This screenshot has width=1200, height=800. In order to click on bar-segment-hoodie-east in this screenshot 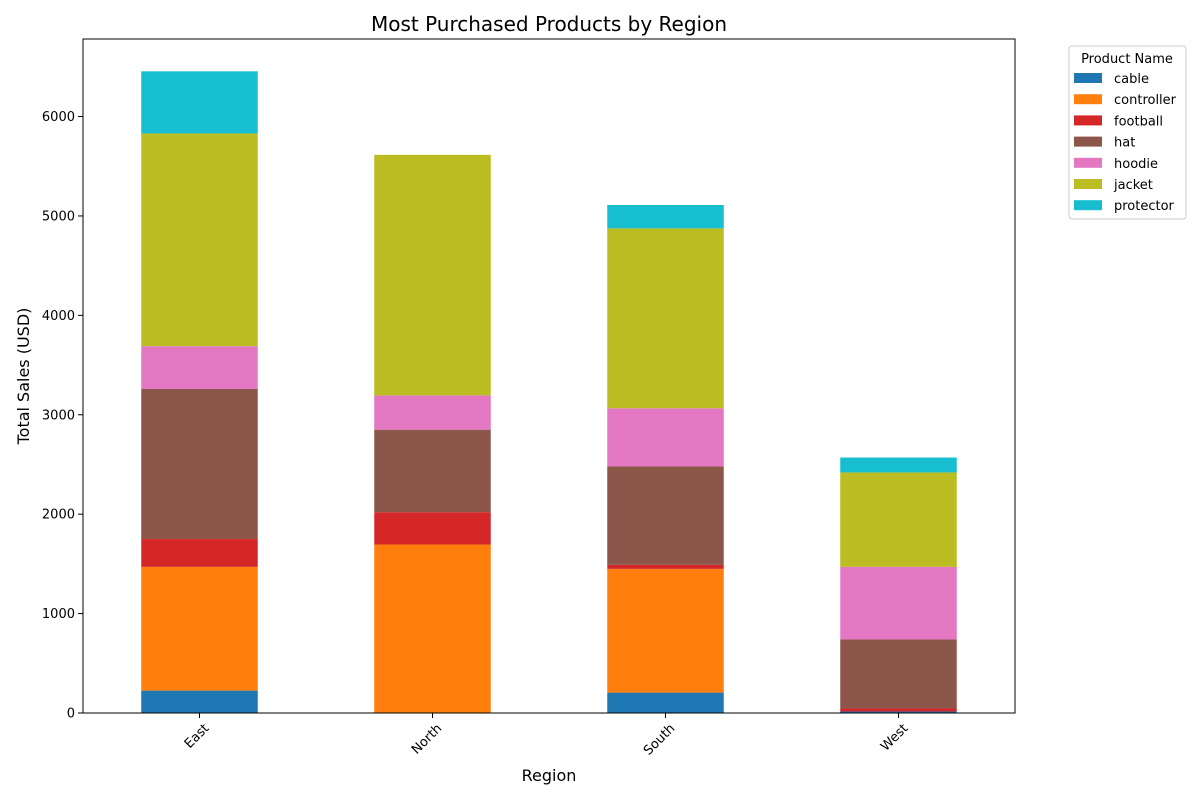, I will do `click(199, 367)`.